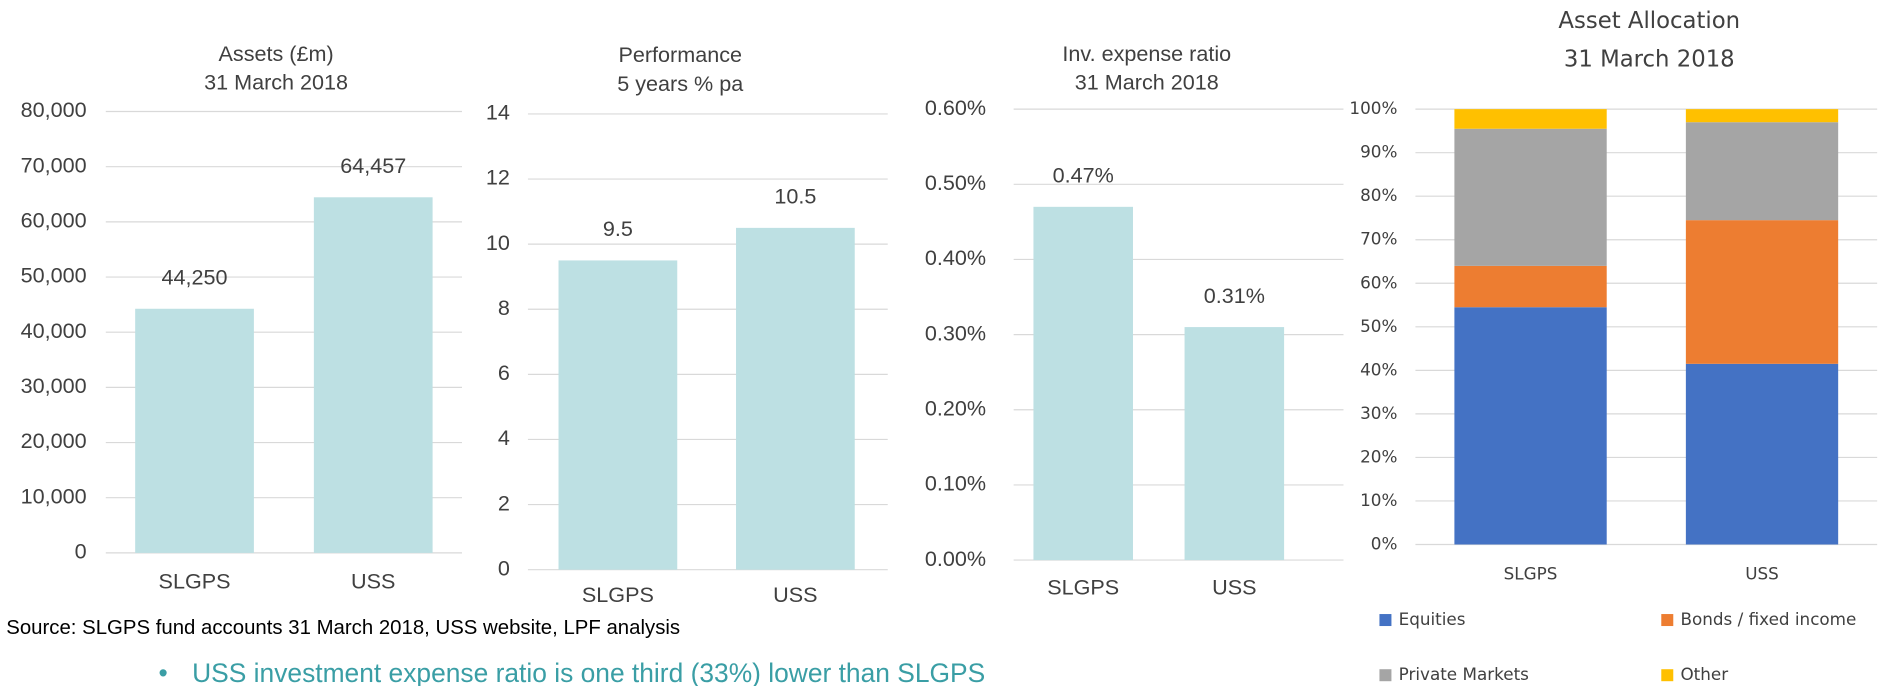 The width and height of the screenshot is (1881, 686). Describe the element at coordinates (795, 196) in the screenshot. I see `data-label: 10.5` at that location.